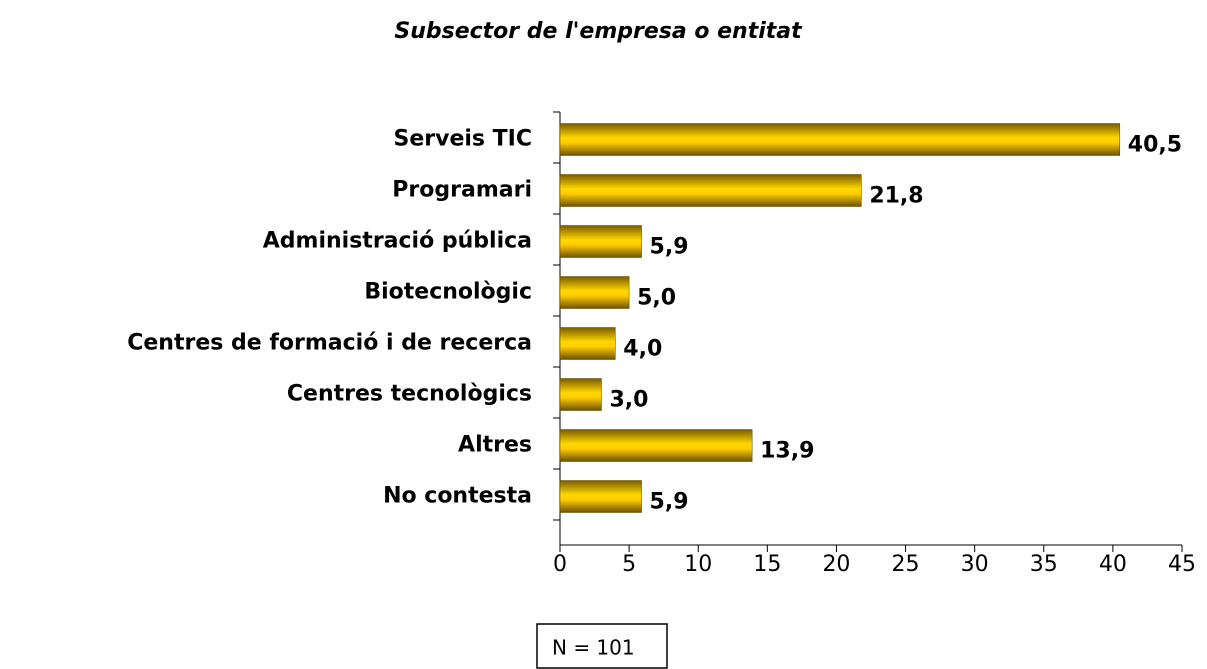 This screenshot has width=1207, height=669. I want to click on category-label: Administració pública, so click(397, 241).